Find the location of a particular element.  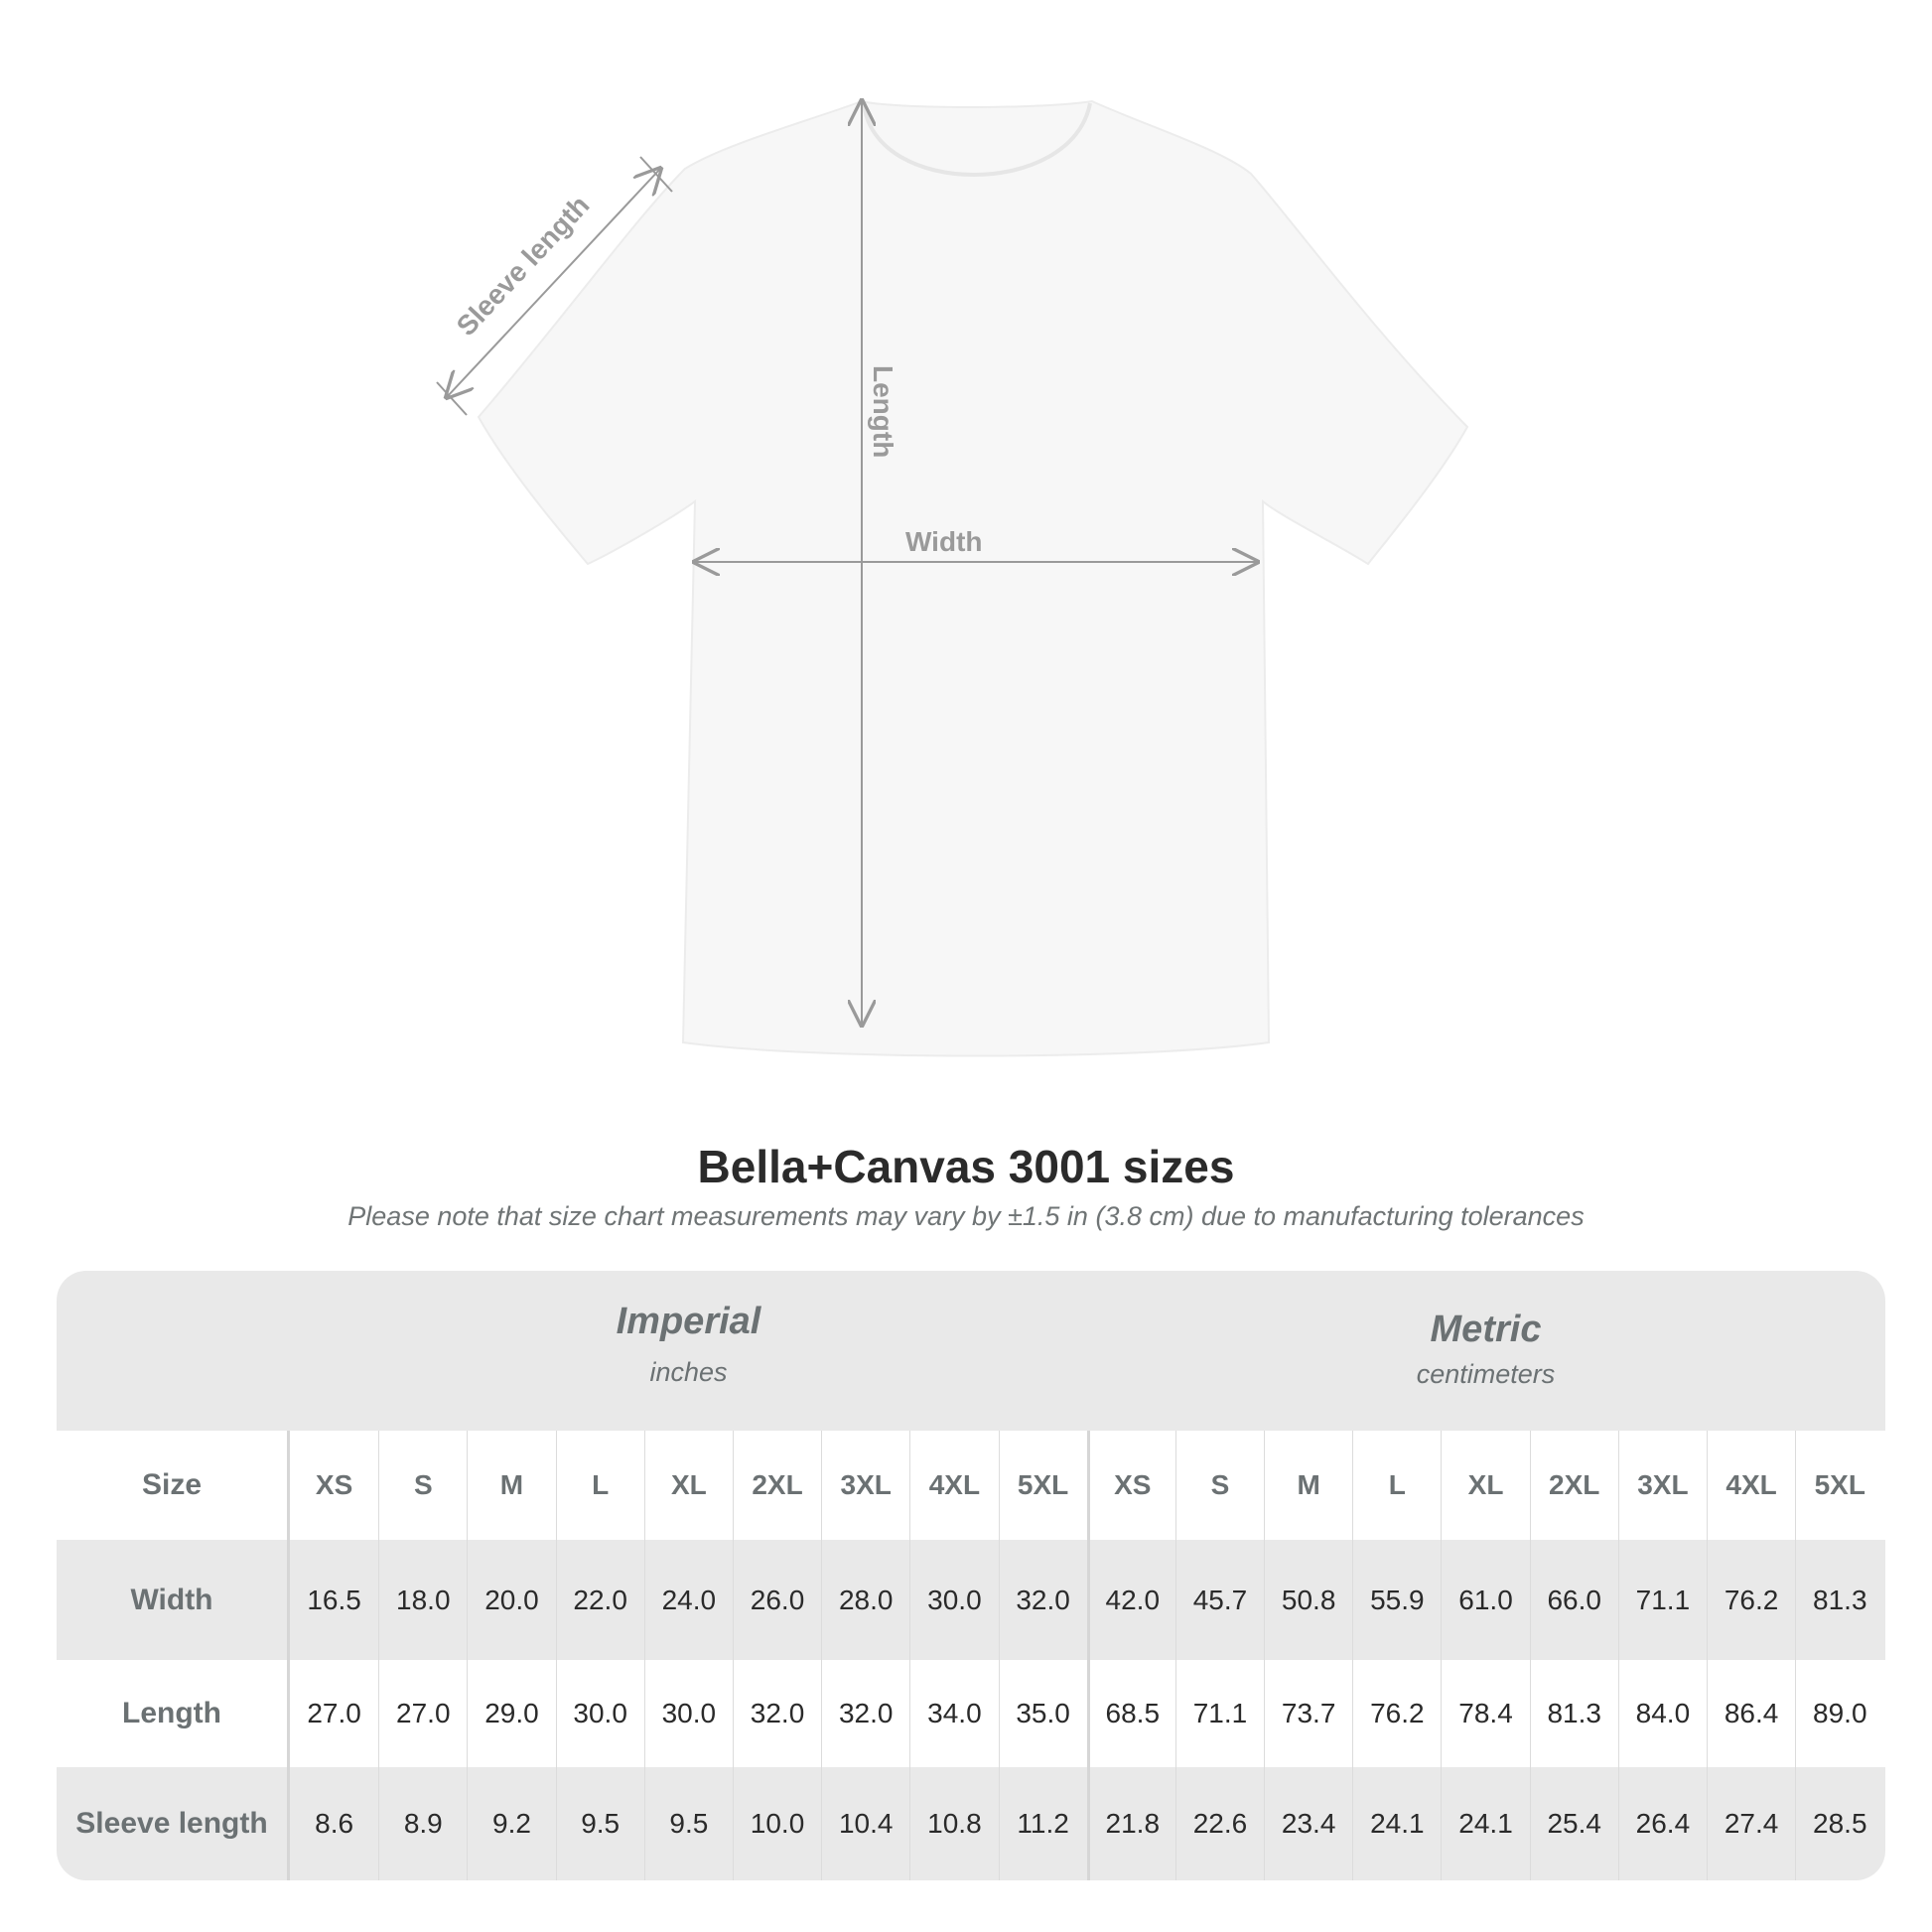

table-cell: 20.0 is located at coordinates (511, 1600).